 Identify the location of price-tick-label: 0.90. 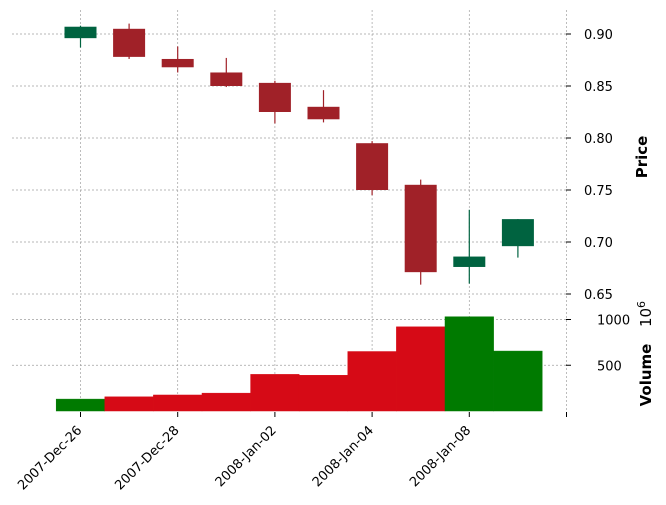
(598, 35).